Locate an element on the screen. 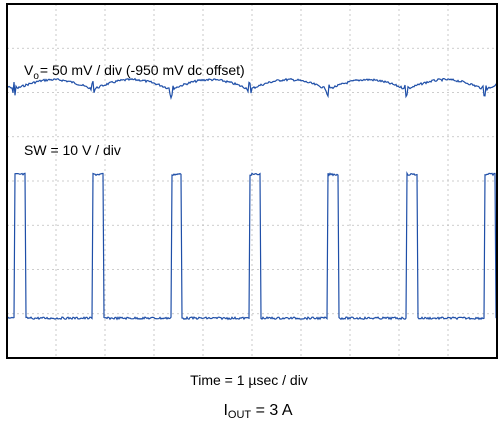 The width and height of the screenshot is (498, 427). sw-scale-label: SW = 10 V / div is located at coordinates (72, 150).